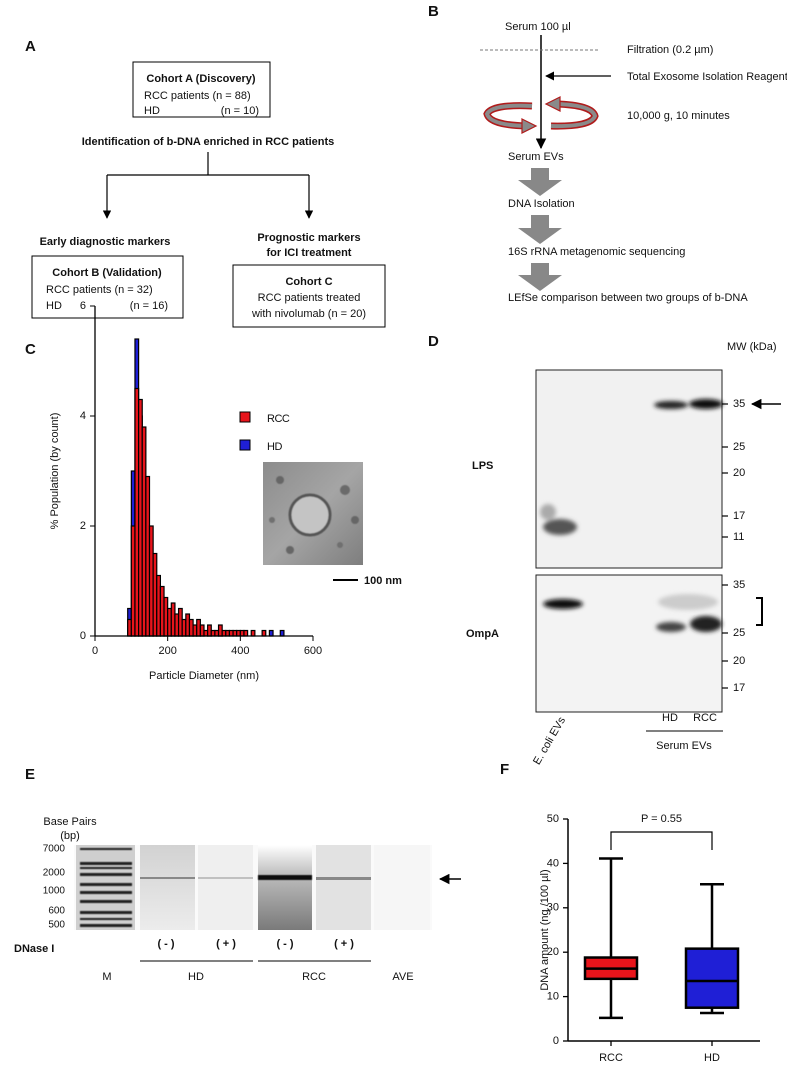  What do you see at coordinates (738, 537) in the screenshot?
I see `mw-label: 11` at bounding box center [738, 537].